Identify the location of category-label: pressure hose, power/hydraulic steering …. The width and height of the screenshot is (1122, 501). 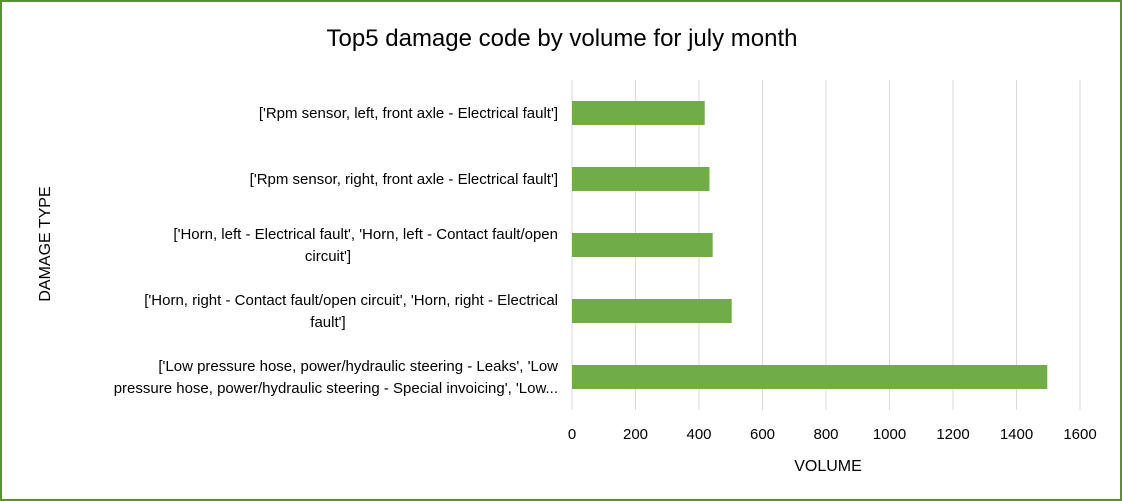
(336, 388).